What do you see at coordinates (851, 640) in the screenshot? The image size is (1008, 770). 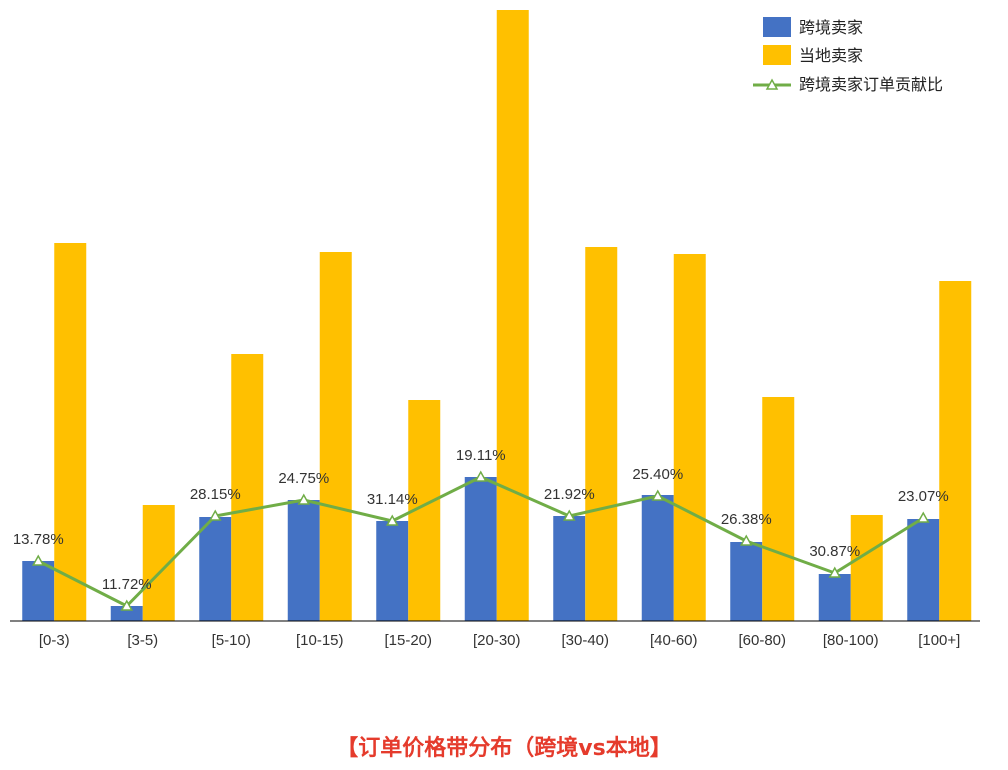 I see `x-tick-label: [80-100)` at bounding box center [851, 640].